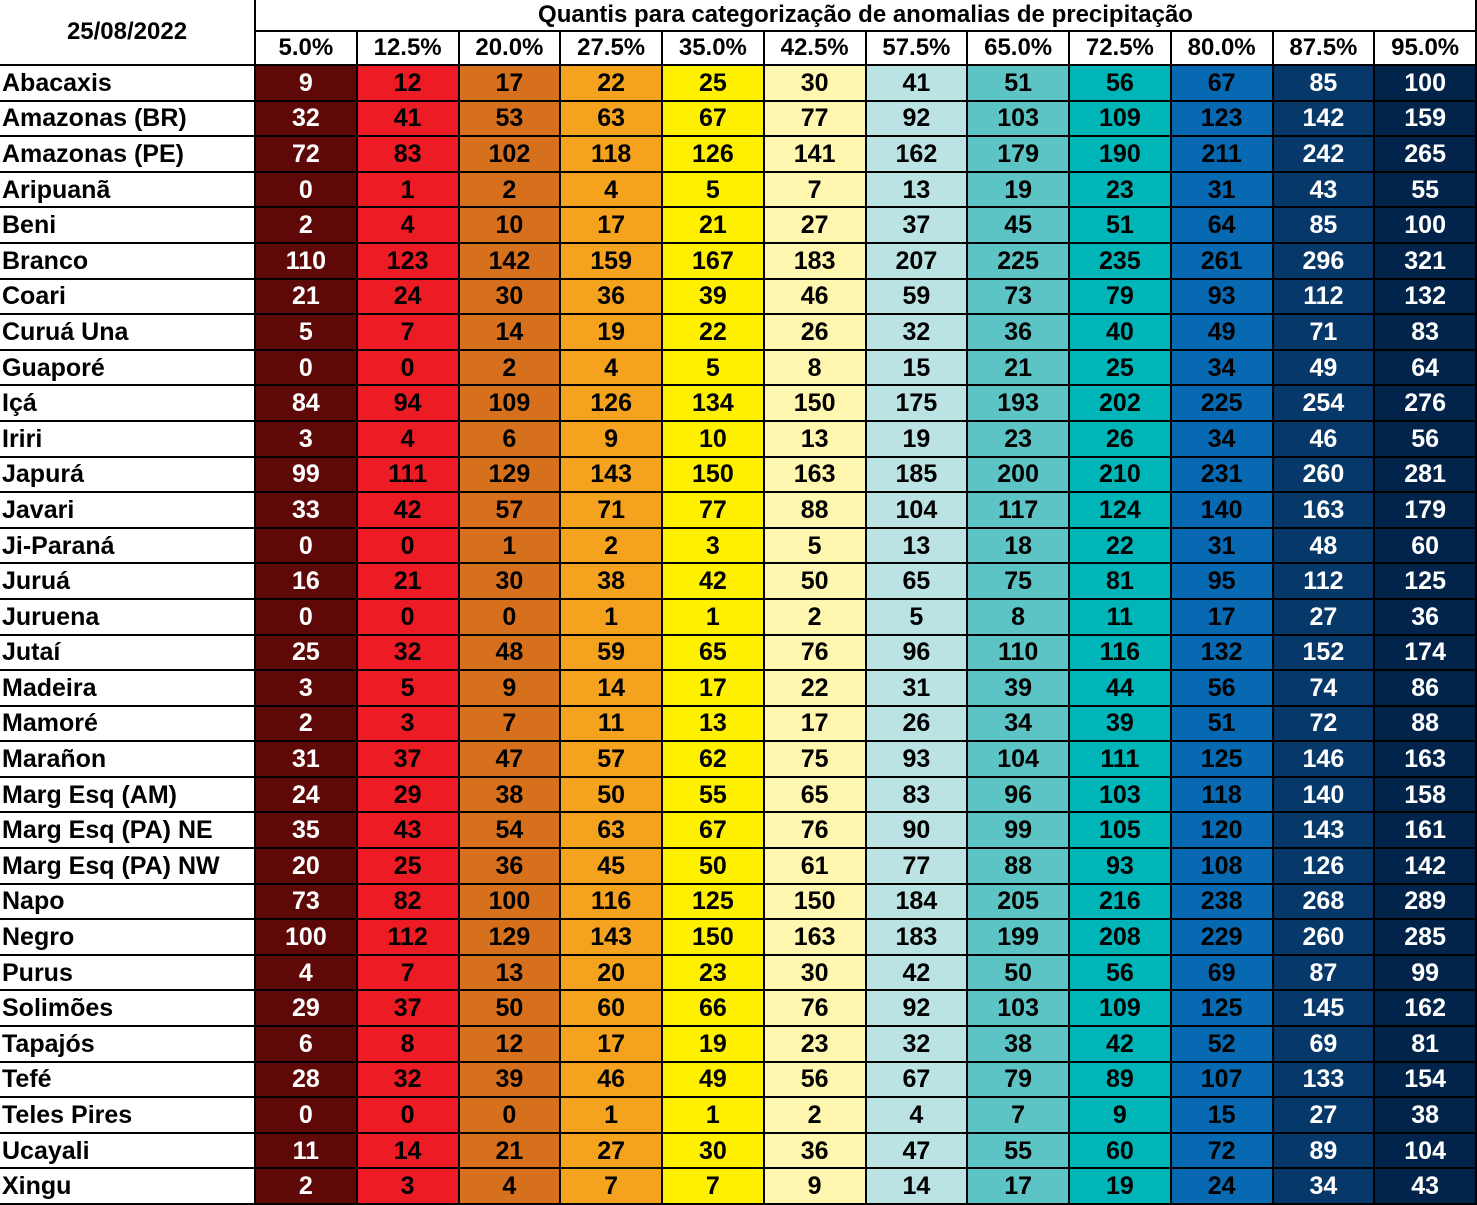 The image size is (1477, 1205). I want to click on quantile-cell: 36, so click(509, 866).